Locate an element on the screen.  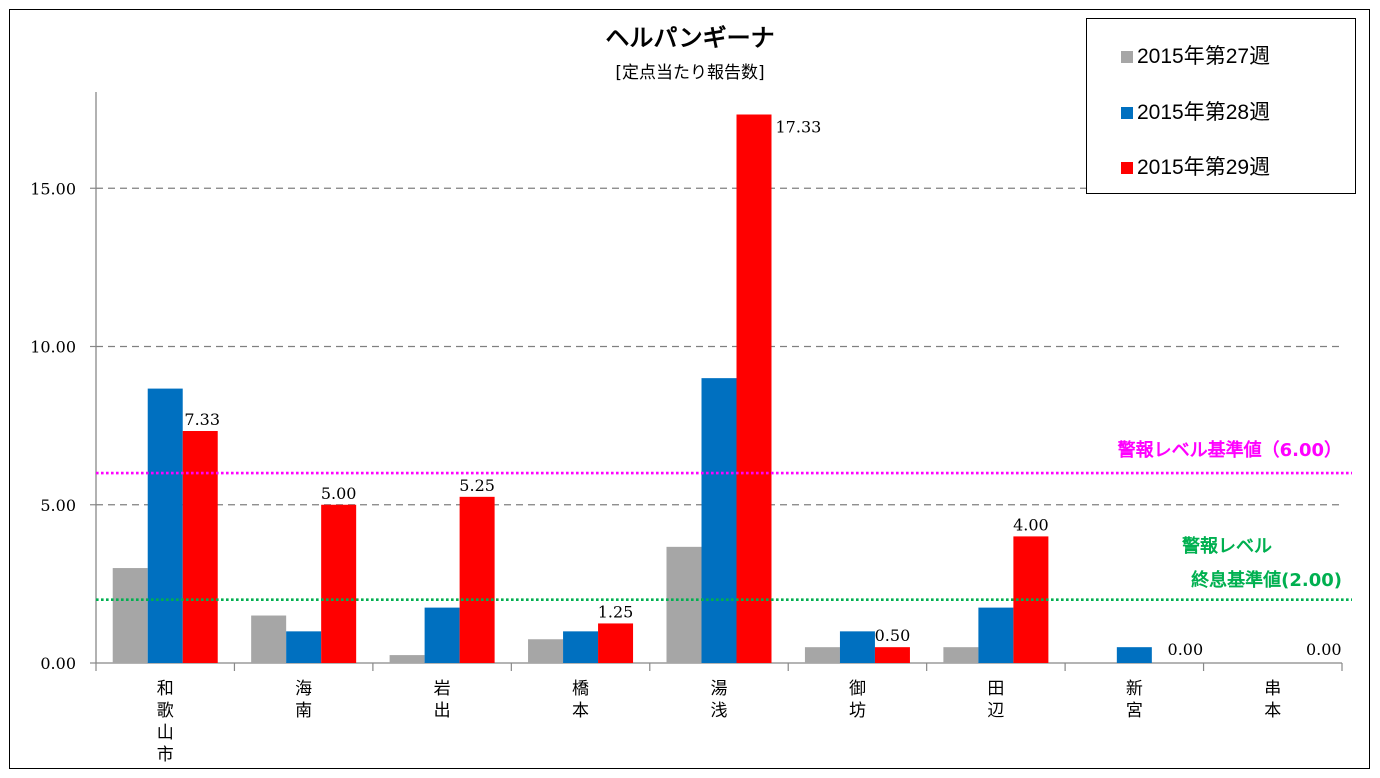
category-label-2-1: 出 is located at coordinates (442, 711).